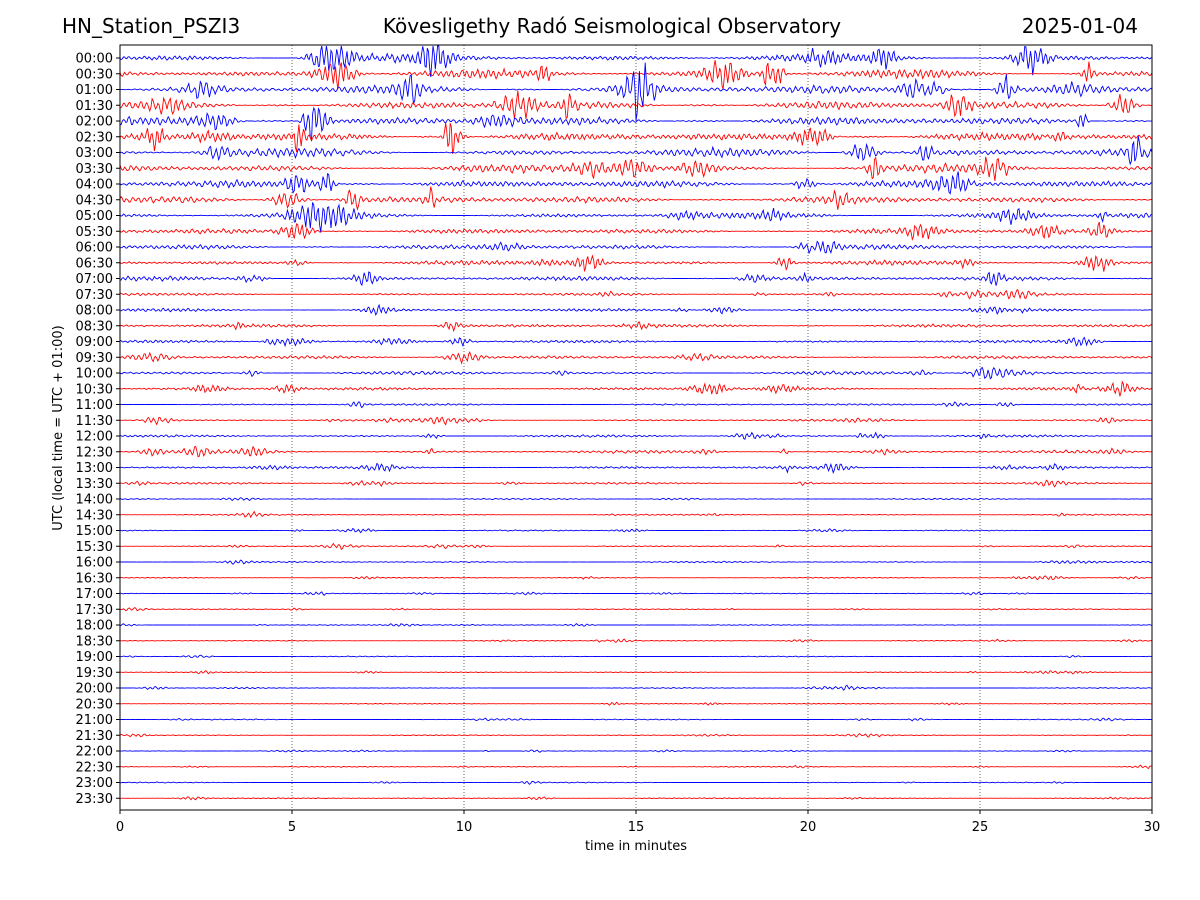 The height and width of the screenshot is (900, 1200). Describe the element at coordinates (94, 216) in the screenshot. I see `y-tick-label: 05:00` at that location.